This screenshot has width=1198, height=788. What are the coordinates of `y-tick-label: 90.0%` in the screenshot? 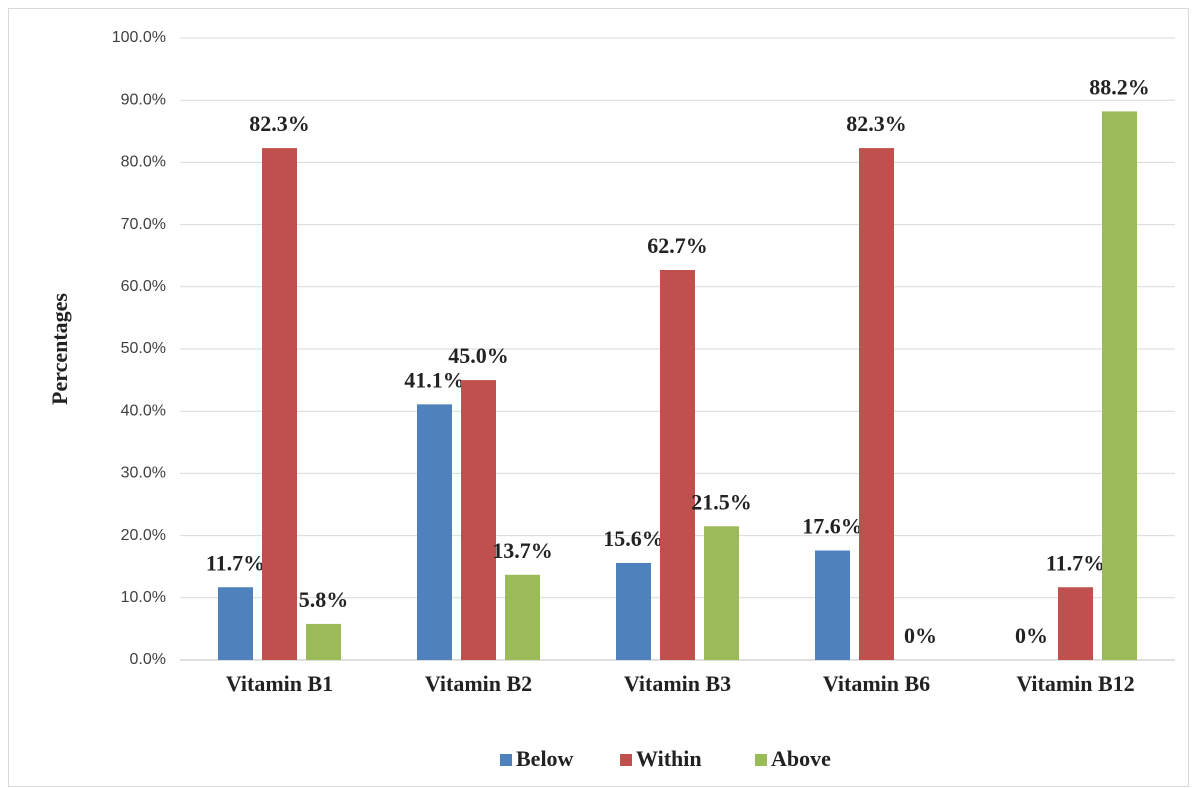 It's located at (143, 99).